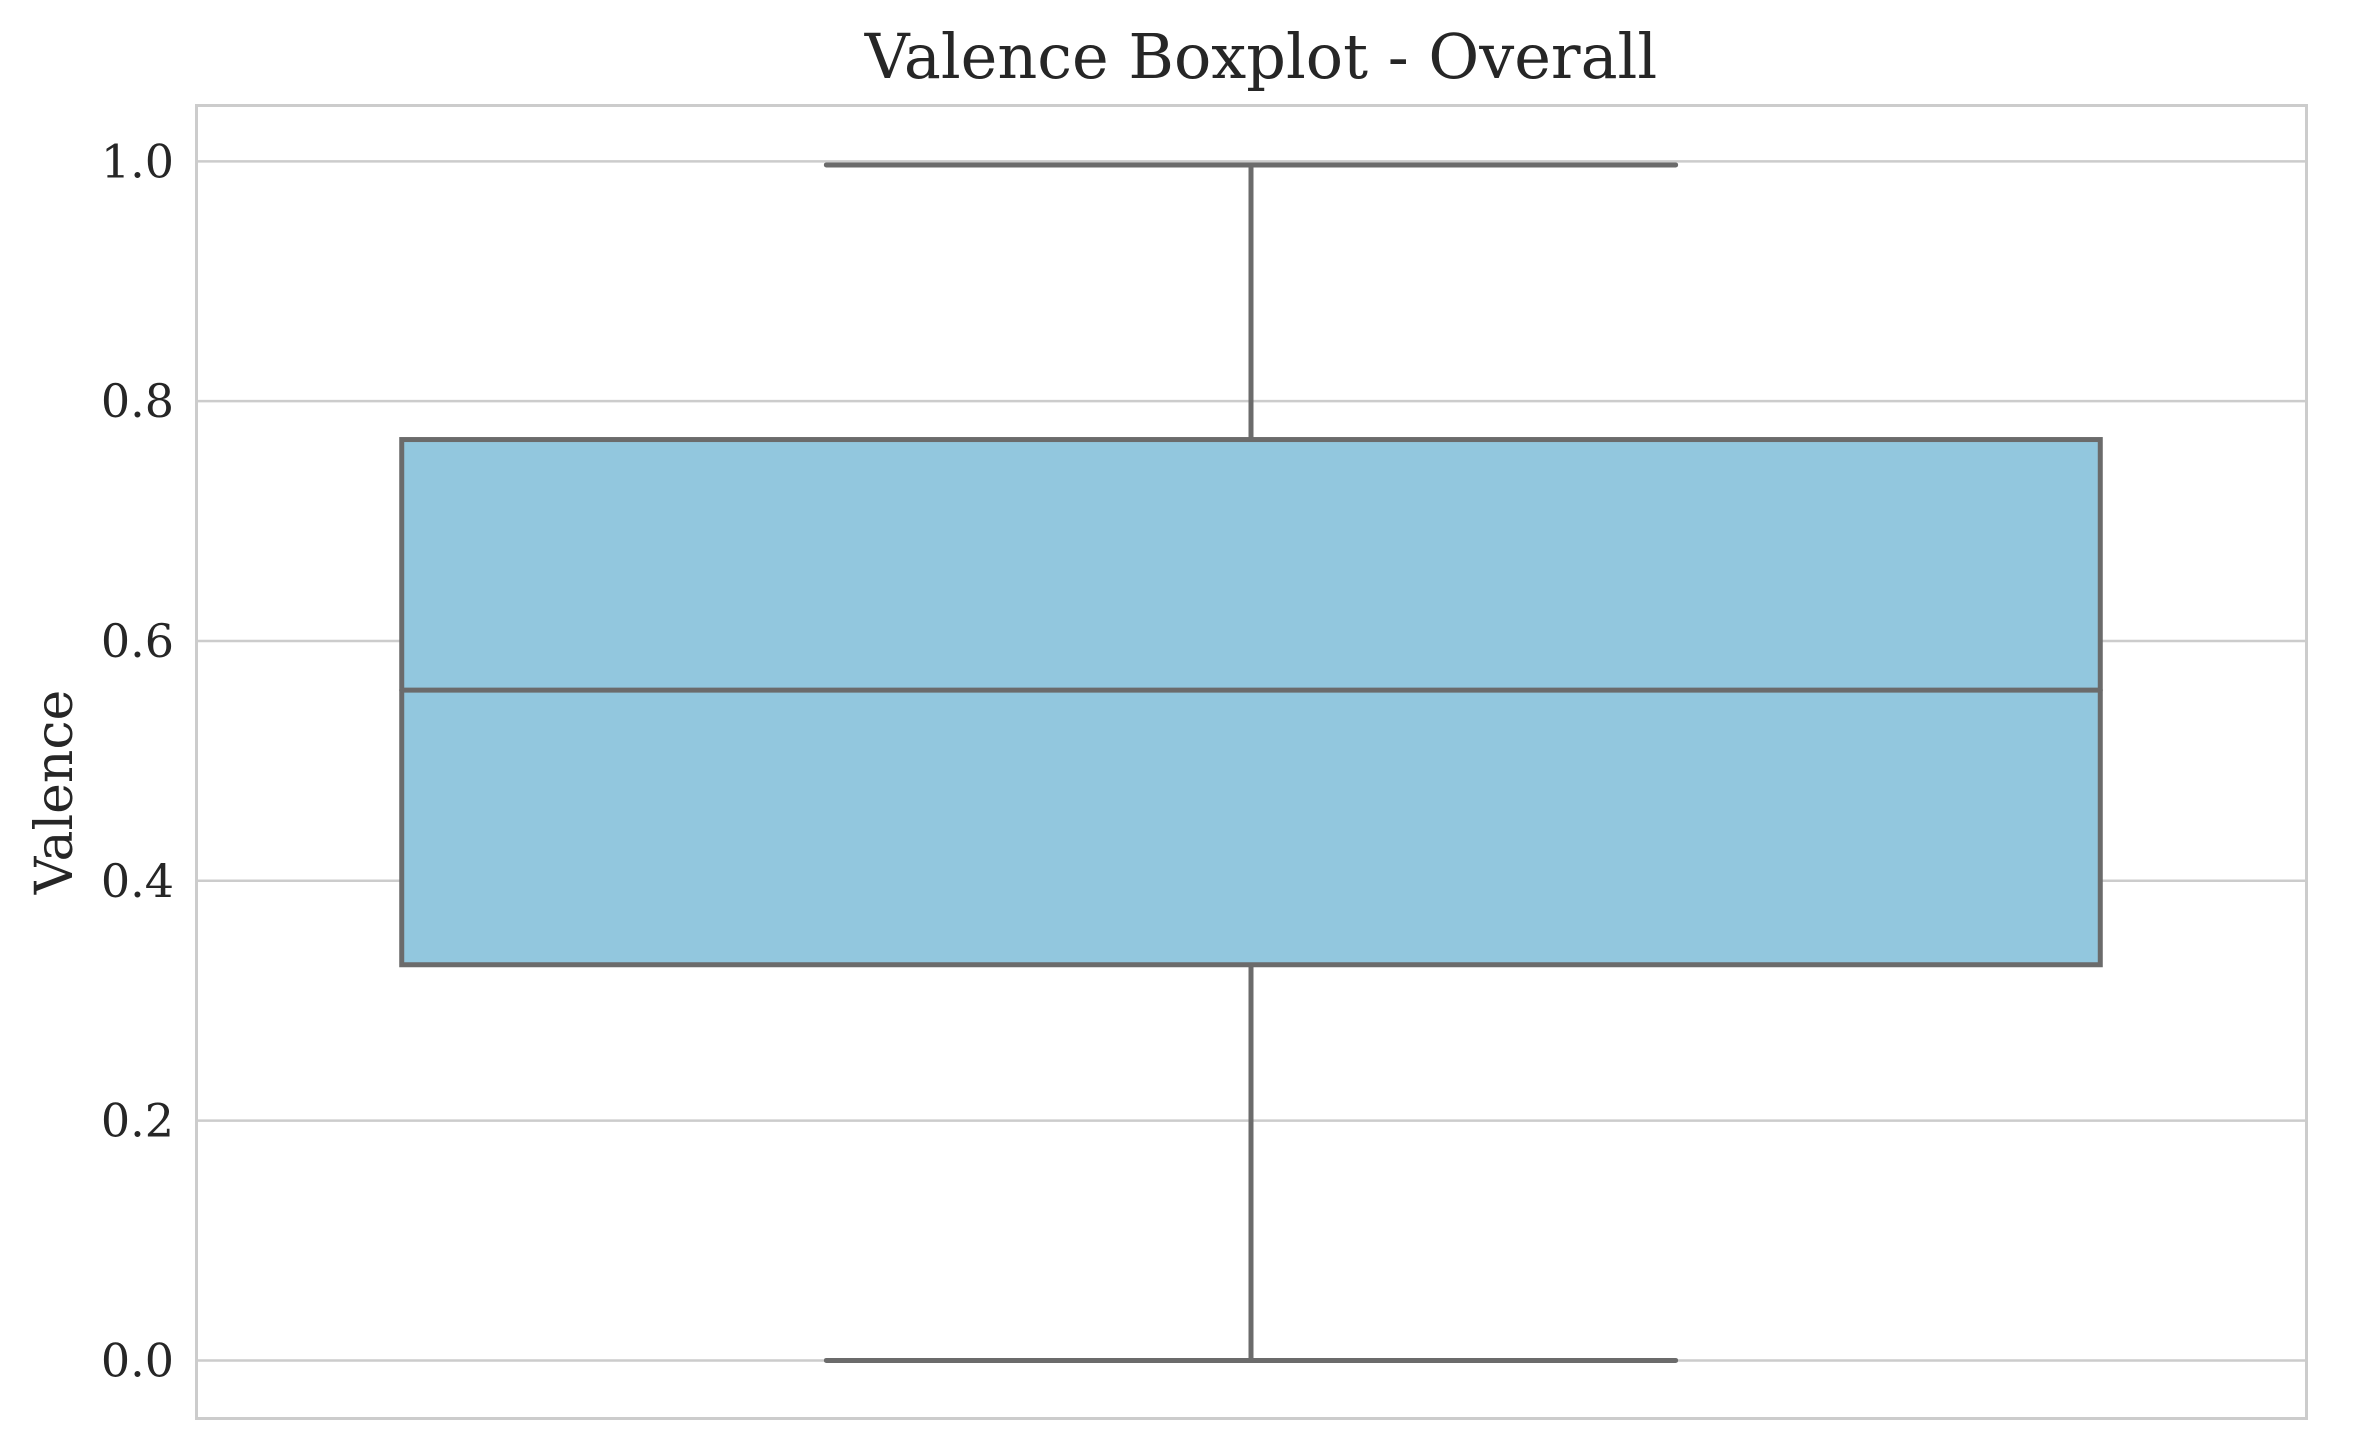 The height and width of the screenshot is (1452, 2353). What do you see at coordinates (137, 881) in the screenshot?
I see `y-tick-label-2: 0.4` at bounding box center [137, 881].